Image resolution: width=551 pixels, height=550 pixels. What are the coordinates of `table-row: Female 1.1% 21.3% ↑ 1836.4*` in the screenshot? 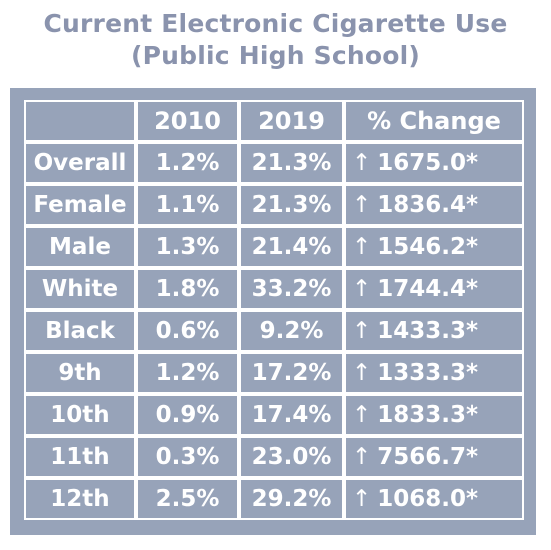 It's located at (274, 205).